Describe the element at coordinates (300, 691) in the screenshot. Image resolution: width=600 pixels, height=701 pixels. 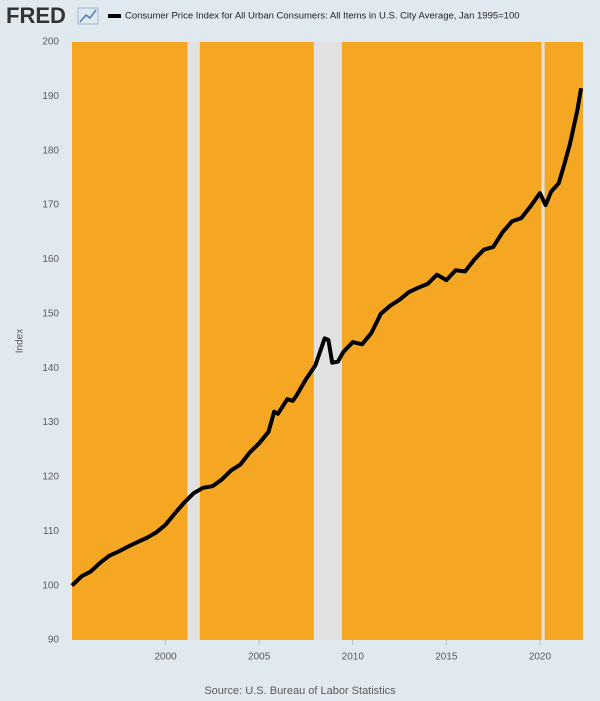
I see `source: Source: U.S. Bureau of Labor Statistics` at that location.